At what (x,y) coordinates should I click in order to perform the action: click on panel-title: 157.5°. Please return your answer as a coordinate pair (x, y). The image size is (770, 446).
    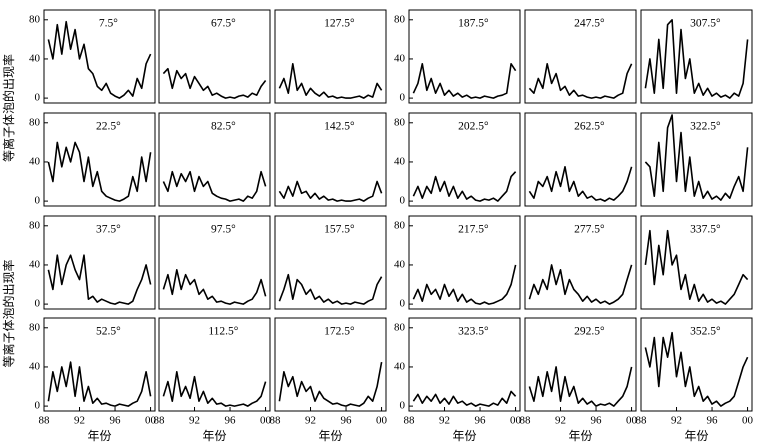
    Looking at the image, I should click on (339, 230).